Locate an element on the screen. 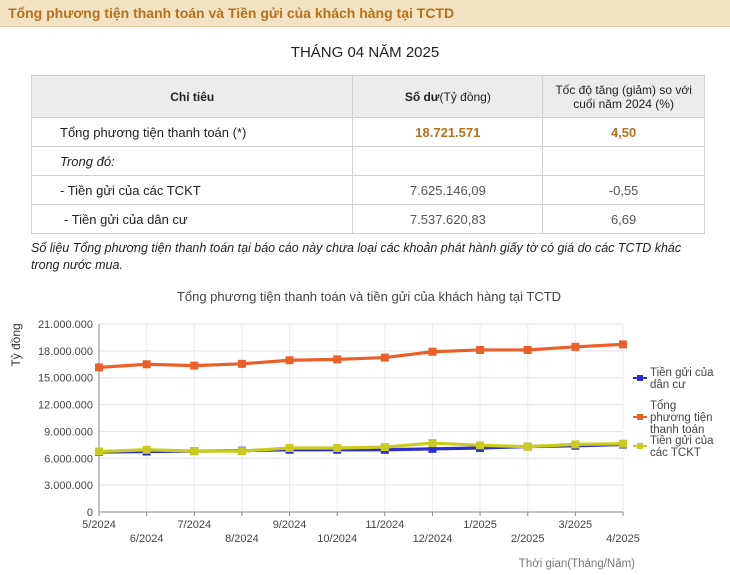 This screenshot has width=730, height=575. y-tick-label: 18.000.000 is located at coordinates (65, 352).